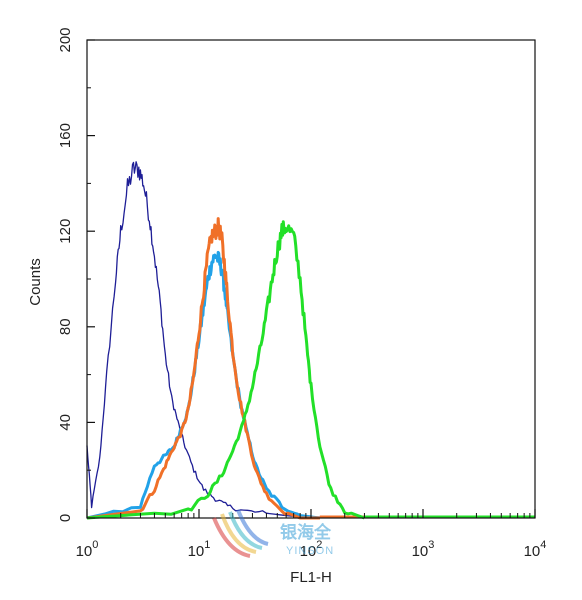 The height and width of the screenshot is (600, 582). What do you see at coordinates (252, 527) in the screenshot?
I see `watermark-swoosh-blue` at bounding box center [252, 527].